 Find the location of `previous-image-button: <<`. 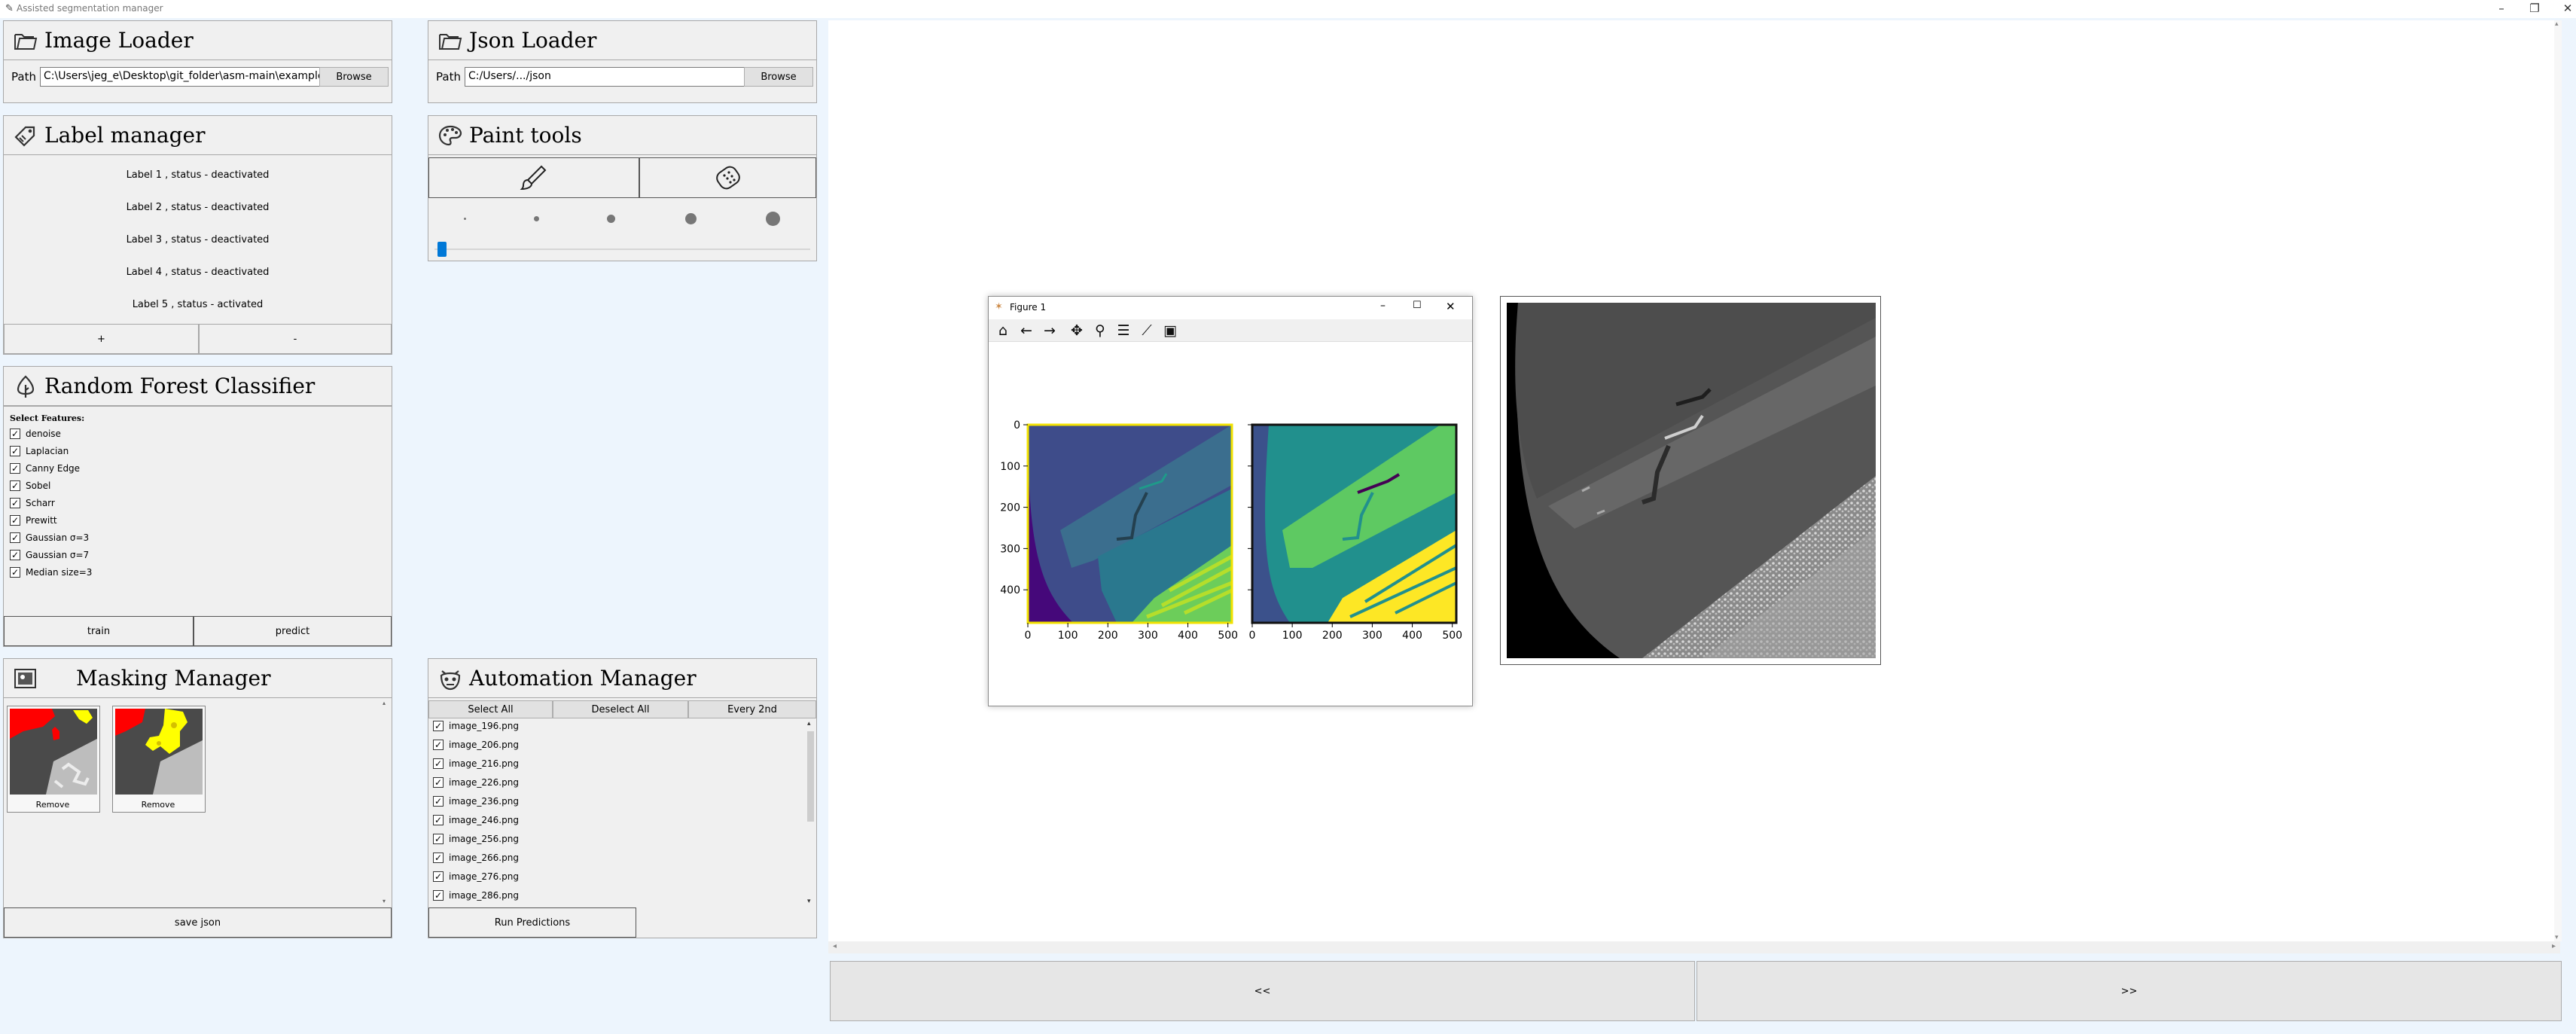

previous-image-button: << is located at coordinates (1262, 991).